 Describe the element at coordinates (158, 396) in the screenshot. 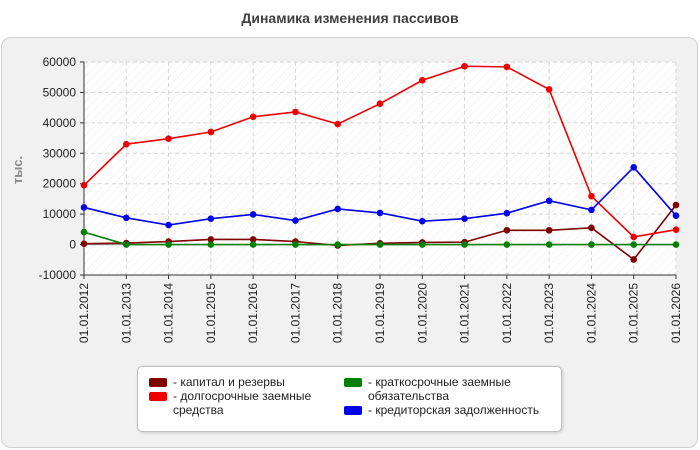

I see `legend-swatch-long-term-loans` at that location.